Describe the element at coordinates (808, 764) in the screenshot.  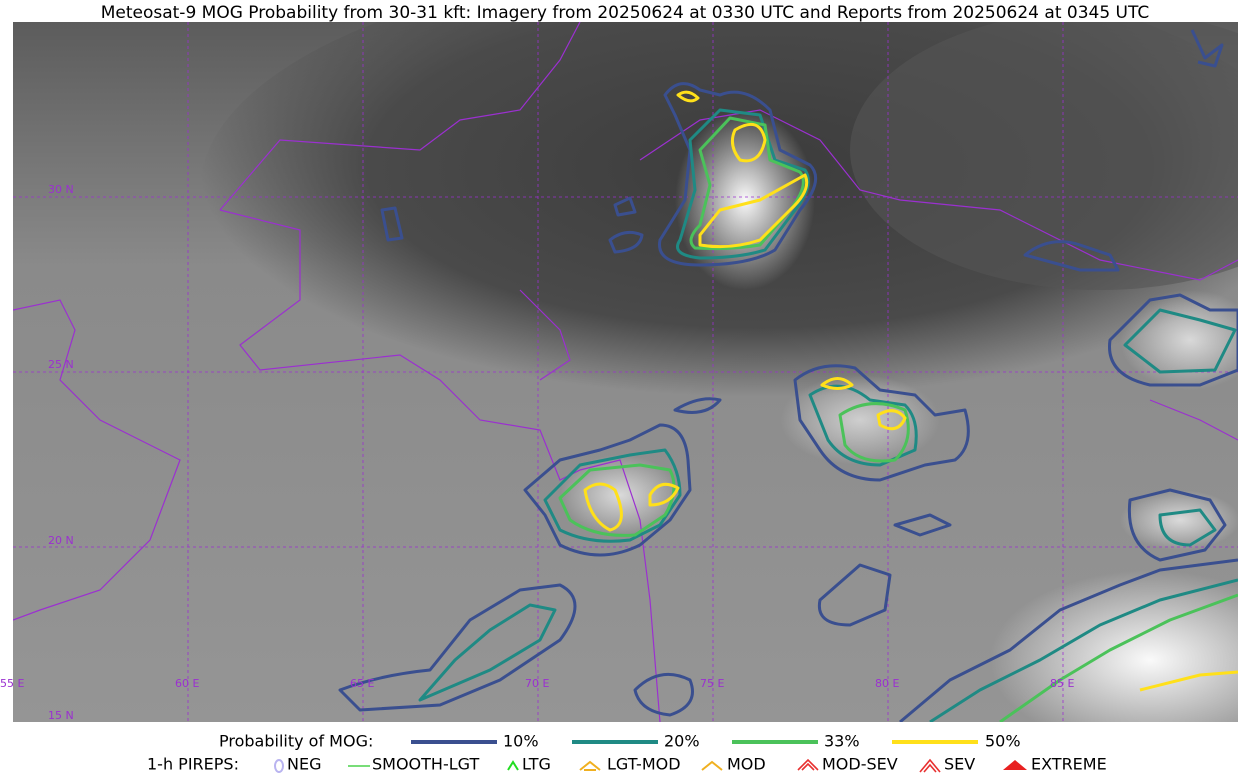
I see `mod-sev-icon` at that location.